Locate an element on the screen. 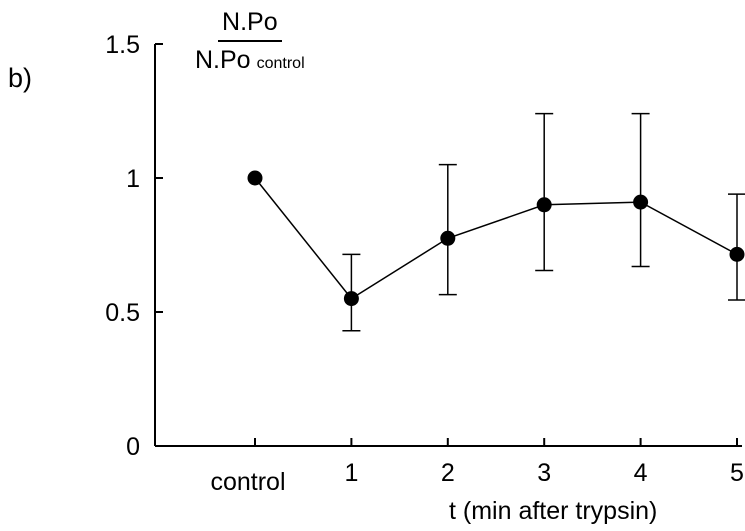 The image size is (745, 531). y-axis-label: N.Po N.Po control is located at coordinates (250, 41).